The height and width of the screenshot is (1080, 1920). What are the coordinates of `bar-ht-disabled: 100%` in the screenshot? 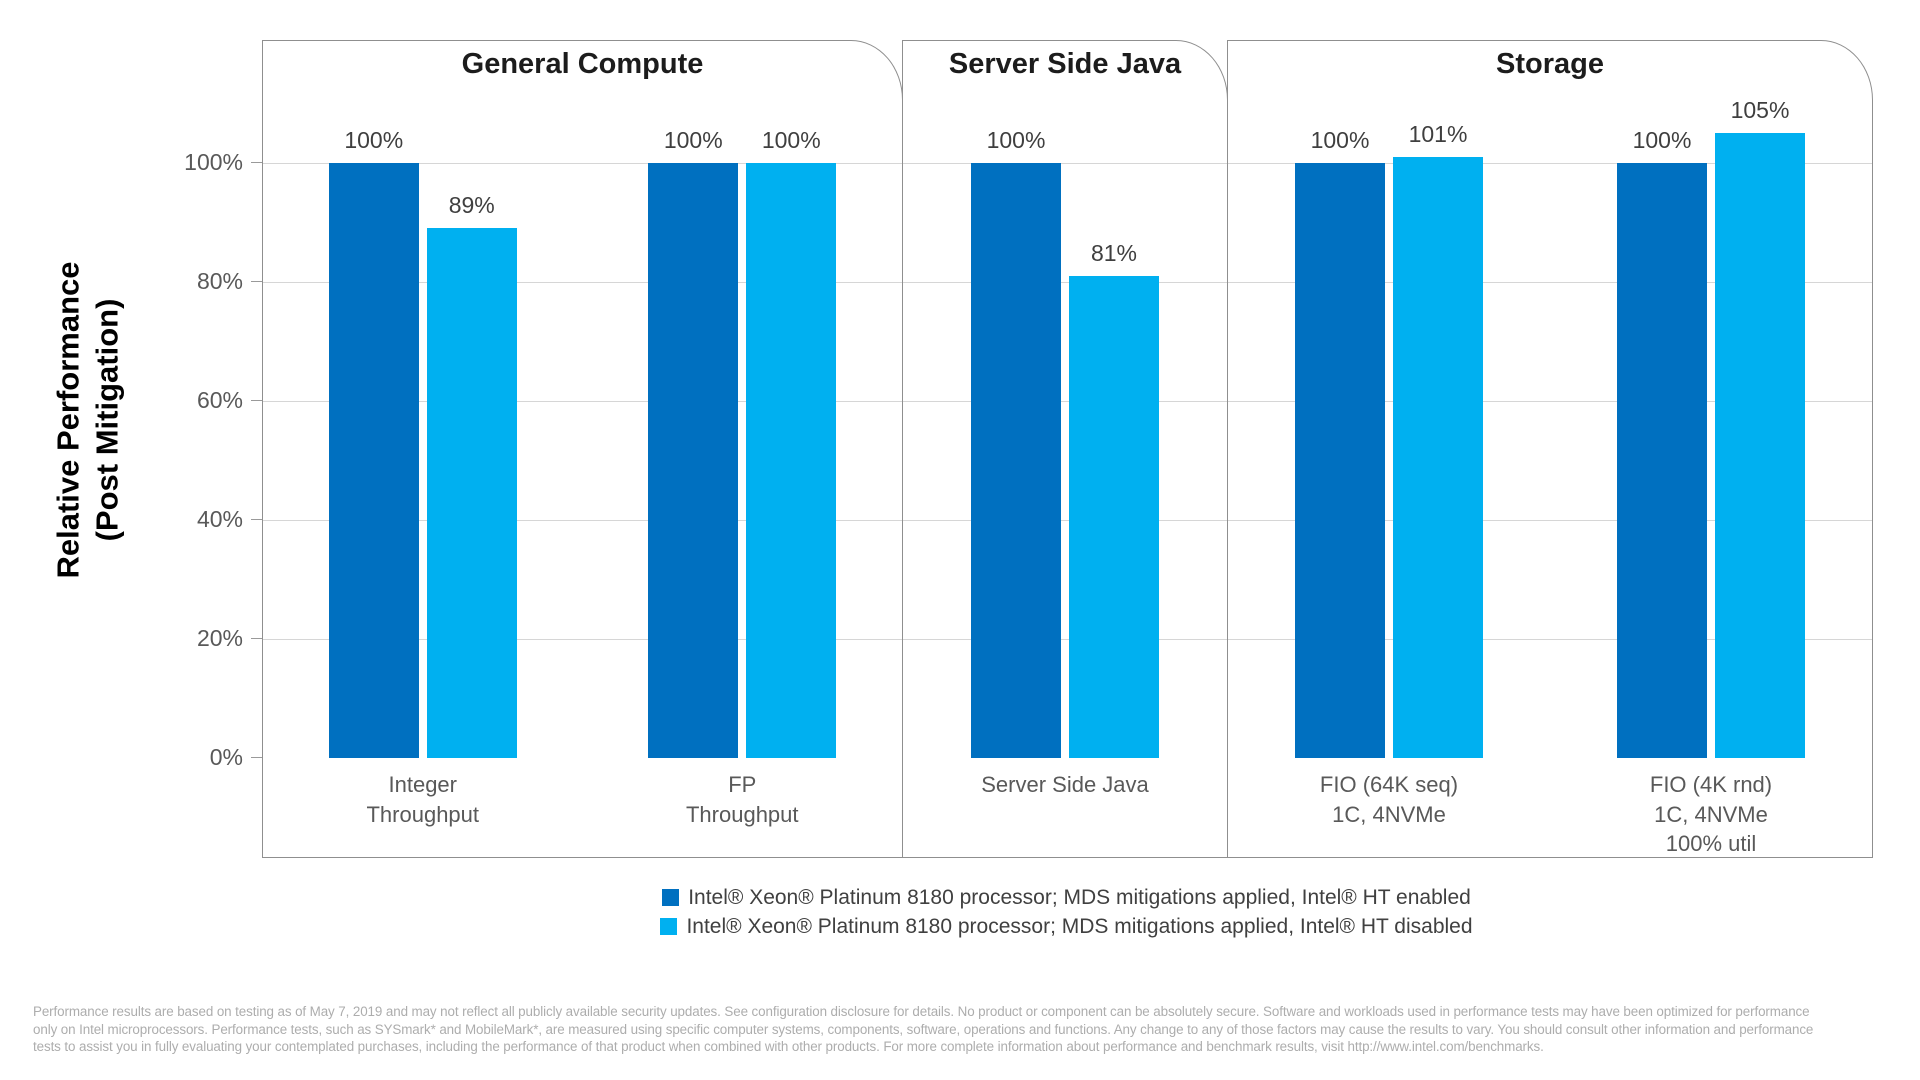 It's located at (791, 442).